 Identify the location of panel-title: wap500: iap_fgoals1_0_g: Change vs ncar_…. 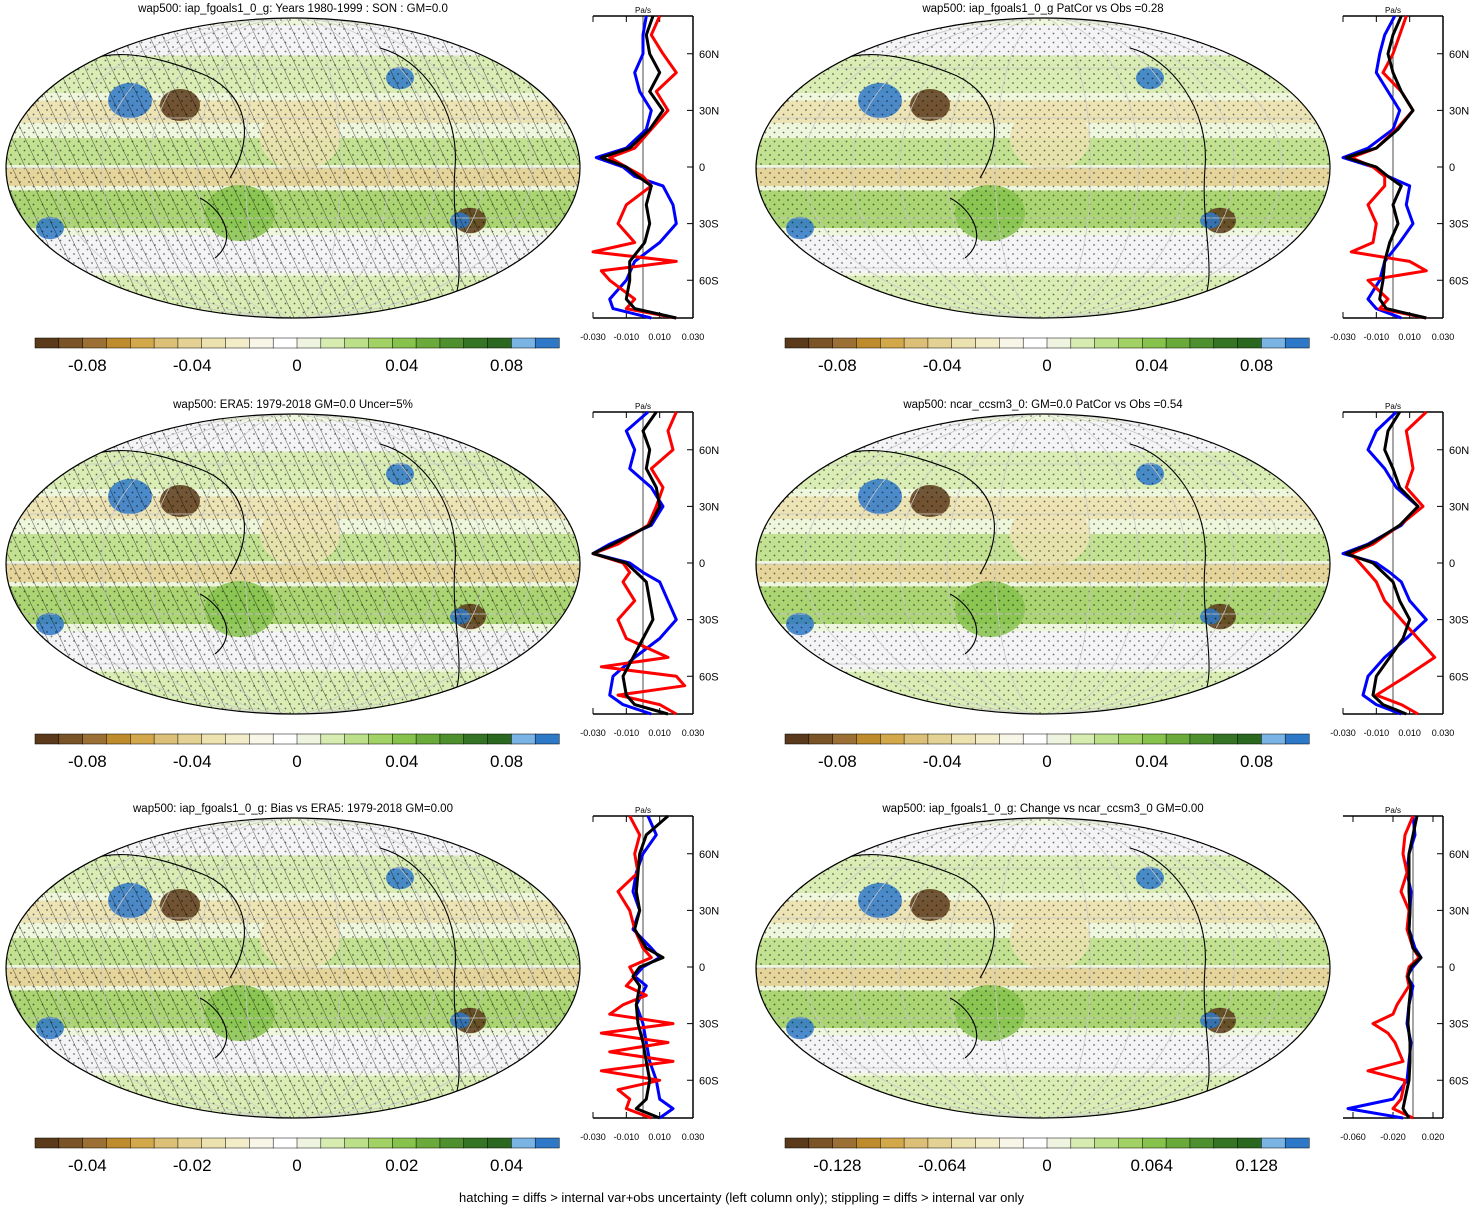
(1042, 809).